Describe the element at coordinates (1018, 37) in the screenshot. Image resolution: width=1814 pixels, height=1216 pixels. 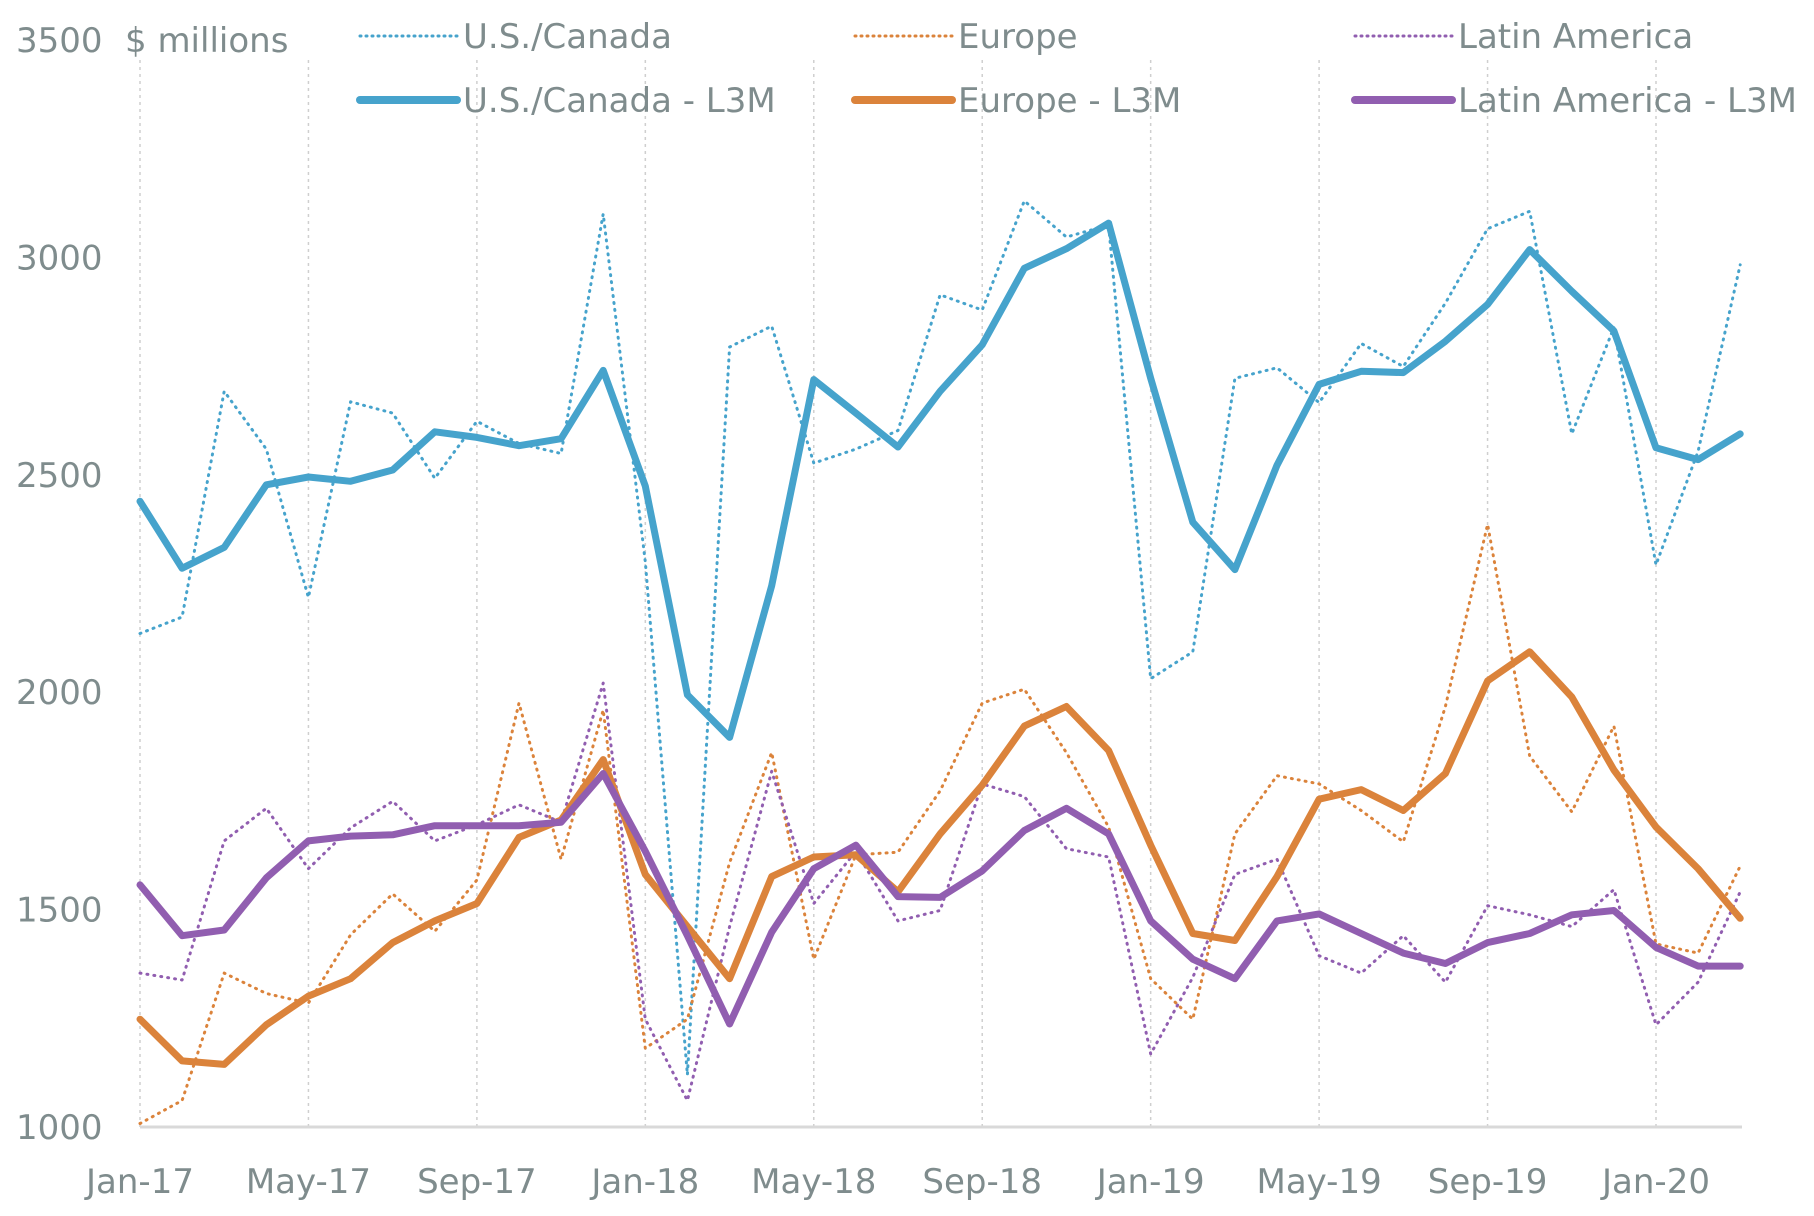
I see `legend-label: Europe` at that location.